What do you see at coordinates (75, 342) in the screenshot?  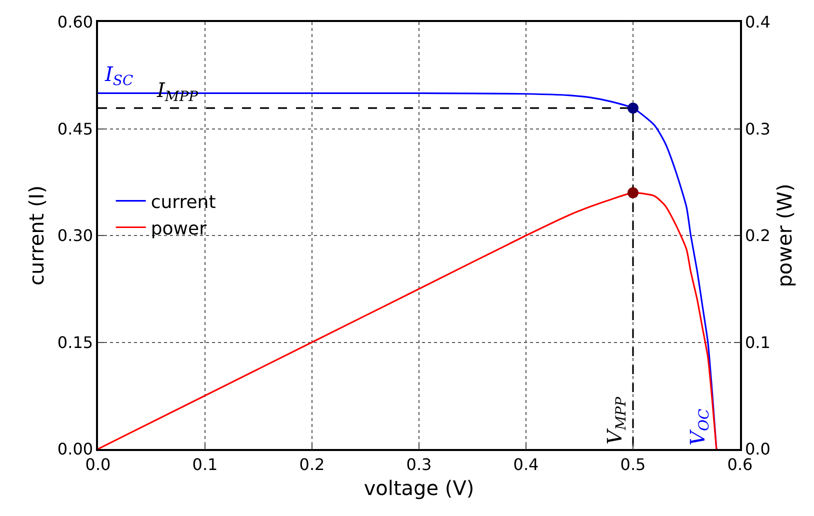 I see `y-tick-label: 0.15` at bounding box center [75, 342].